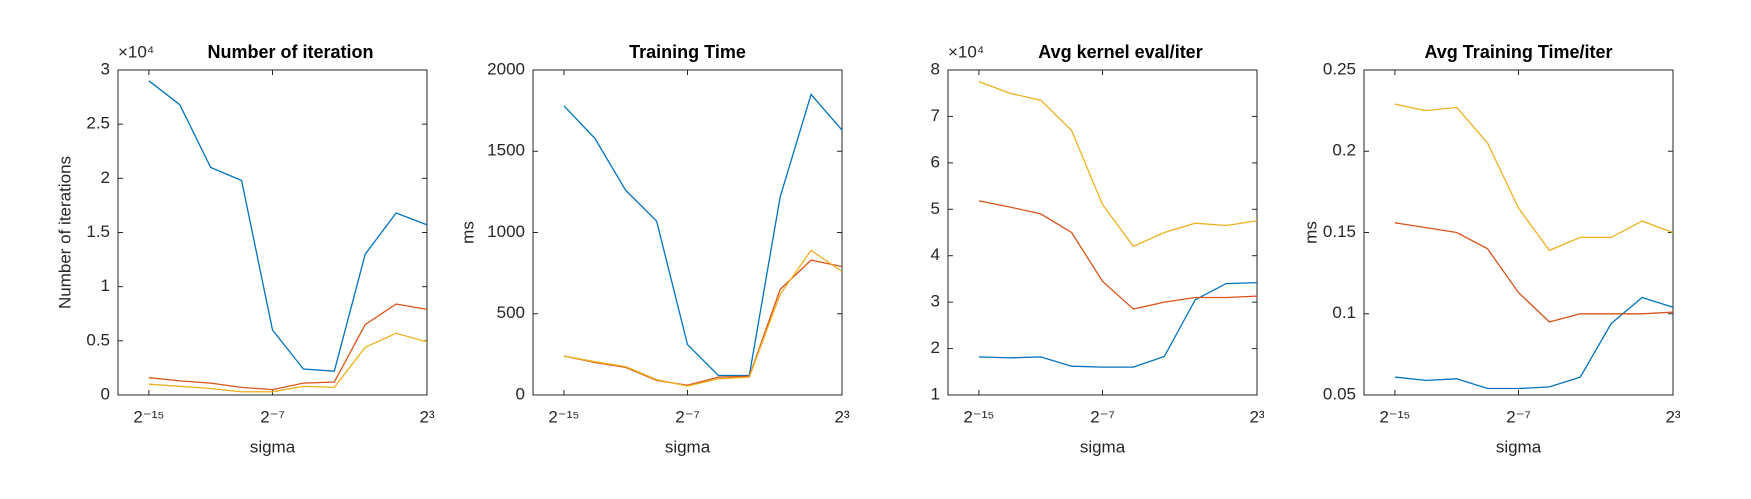  Describe the element at coordinates (1339, 393) in the screenshot. I see `y-tick-label: 0.05` at that location.